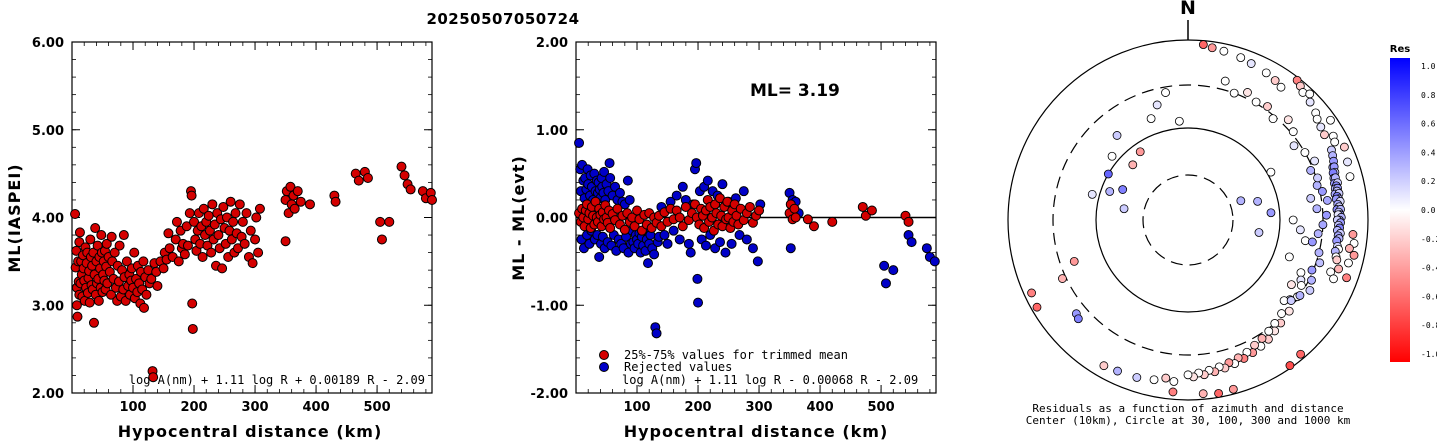 This screenshot has width=1437, height=441. What do you see at coordinates (604, 355) in the screenshot?
I see `legend-swatch-trimmed` at bounding box center [604, 355].